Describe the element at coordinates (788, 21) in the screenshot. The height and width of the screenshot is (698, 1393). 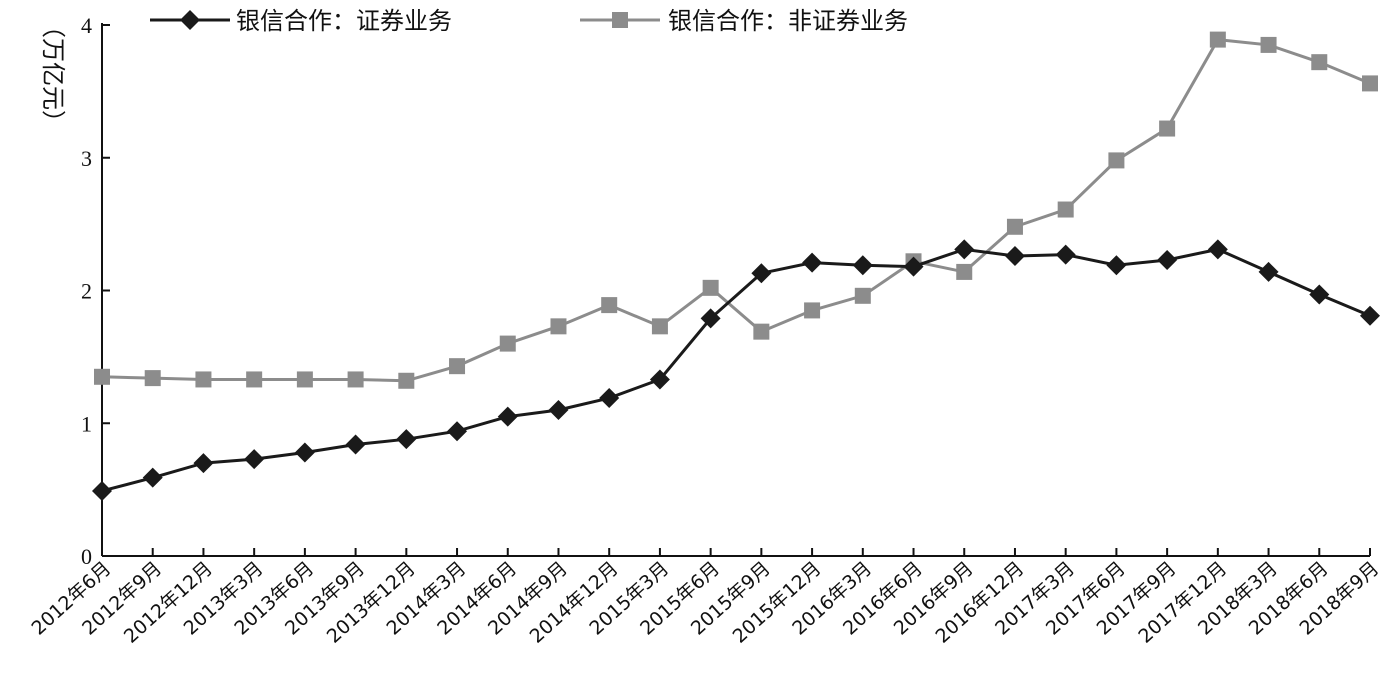
I see `legend-label: 银信合作：非证券业务` at that location.